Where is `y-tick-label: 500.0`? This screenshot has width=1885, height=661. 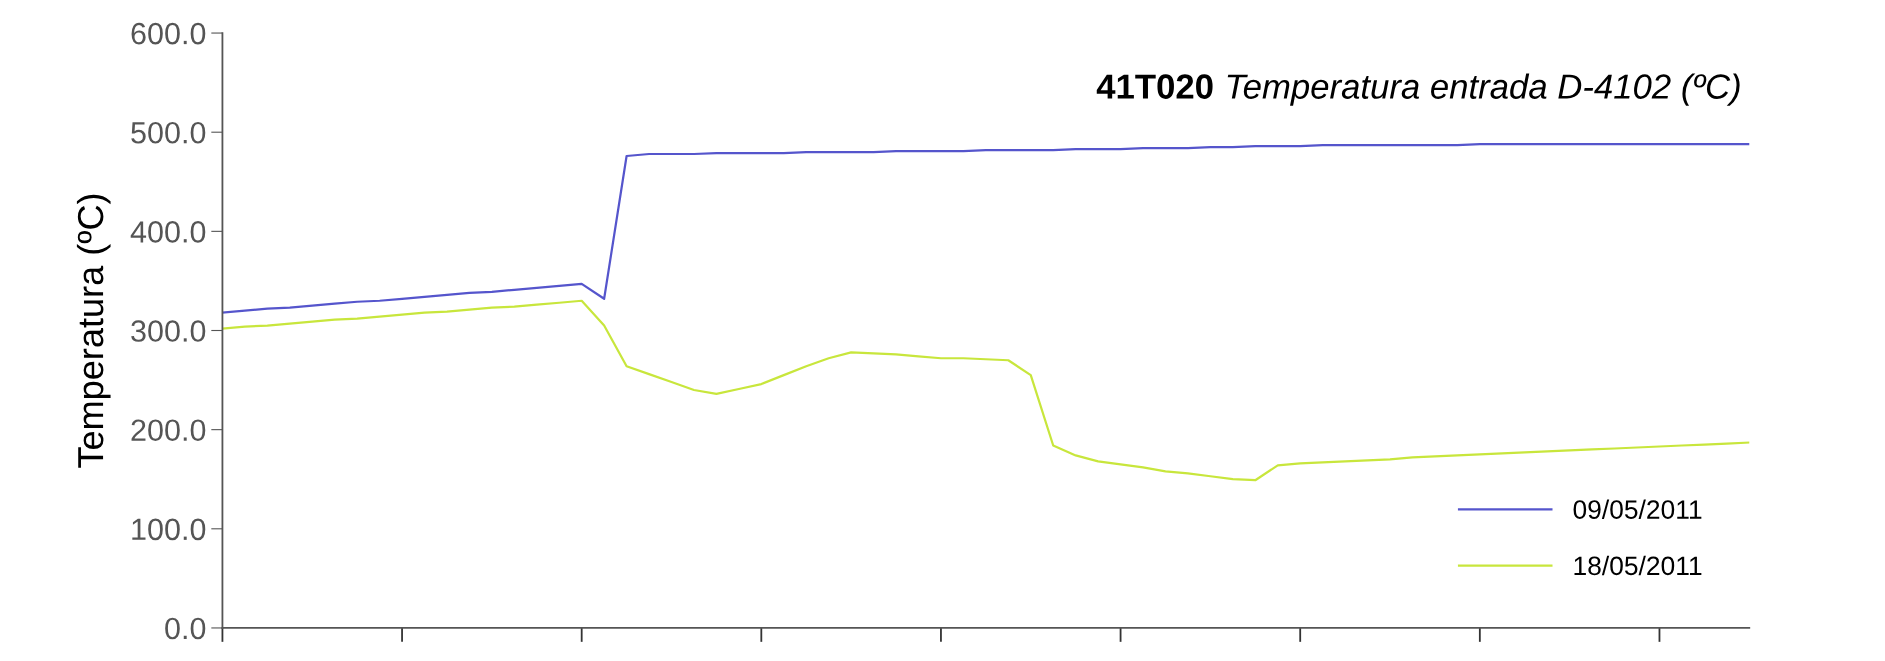 y-tick-label: 500.0 is located at coordinates (168, 132).